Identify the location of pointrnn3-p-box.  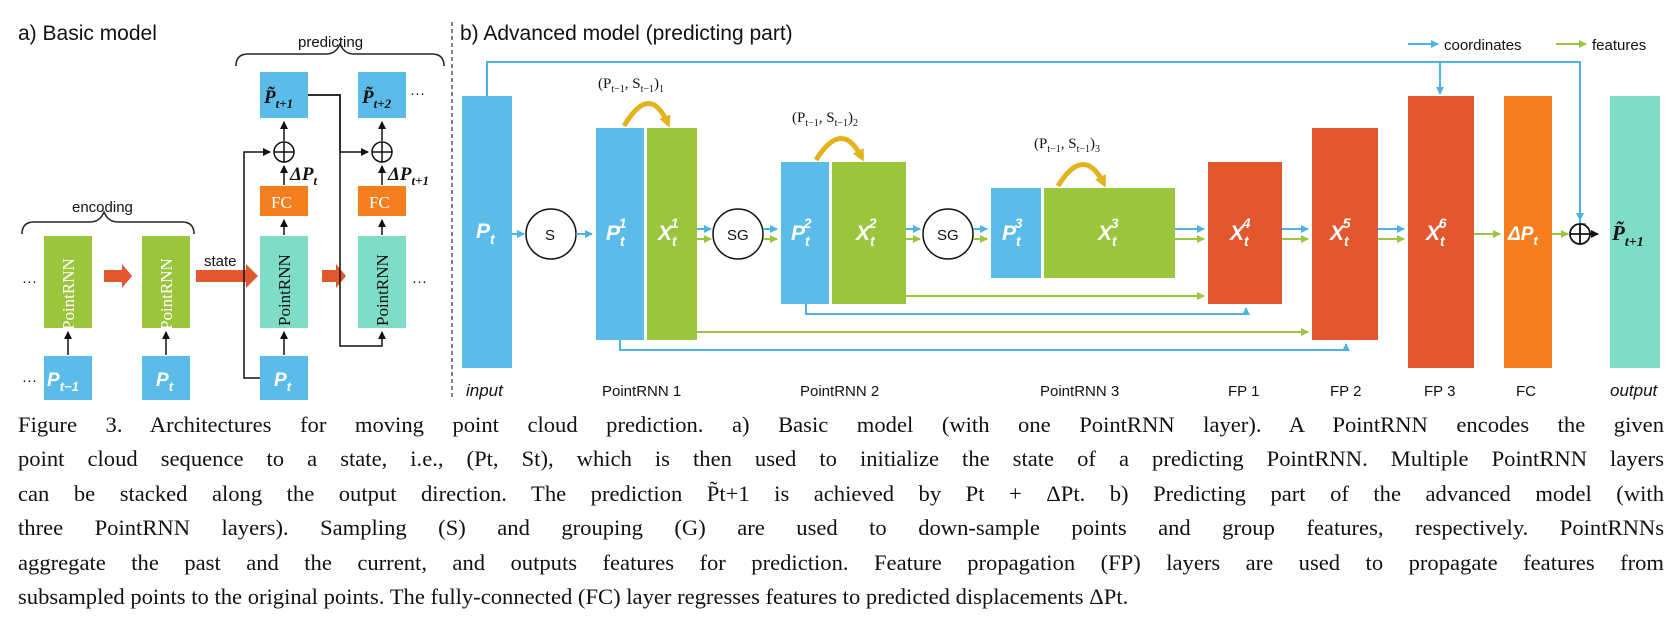
(1016, 233).